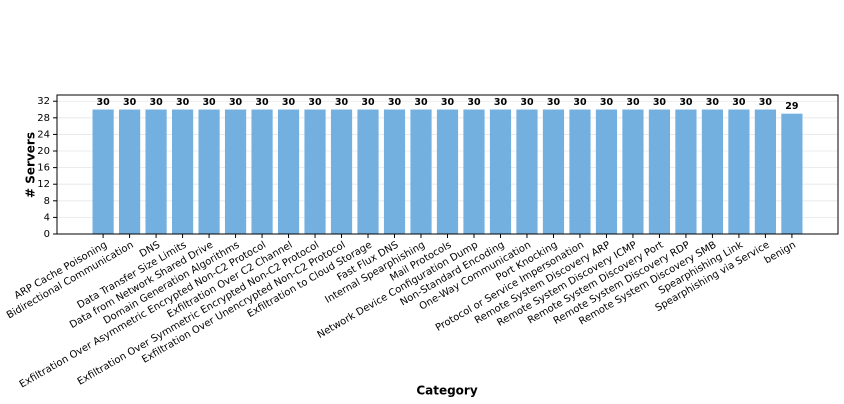 Image resolution: width=844 pixels, height=404 pixels. Describe the element at coordinates (791, 106) in the screenshot. I see `value-label: 29` at that location.